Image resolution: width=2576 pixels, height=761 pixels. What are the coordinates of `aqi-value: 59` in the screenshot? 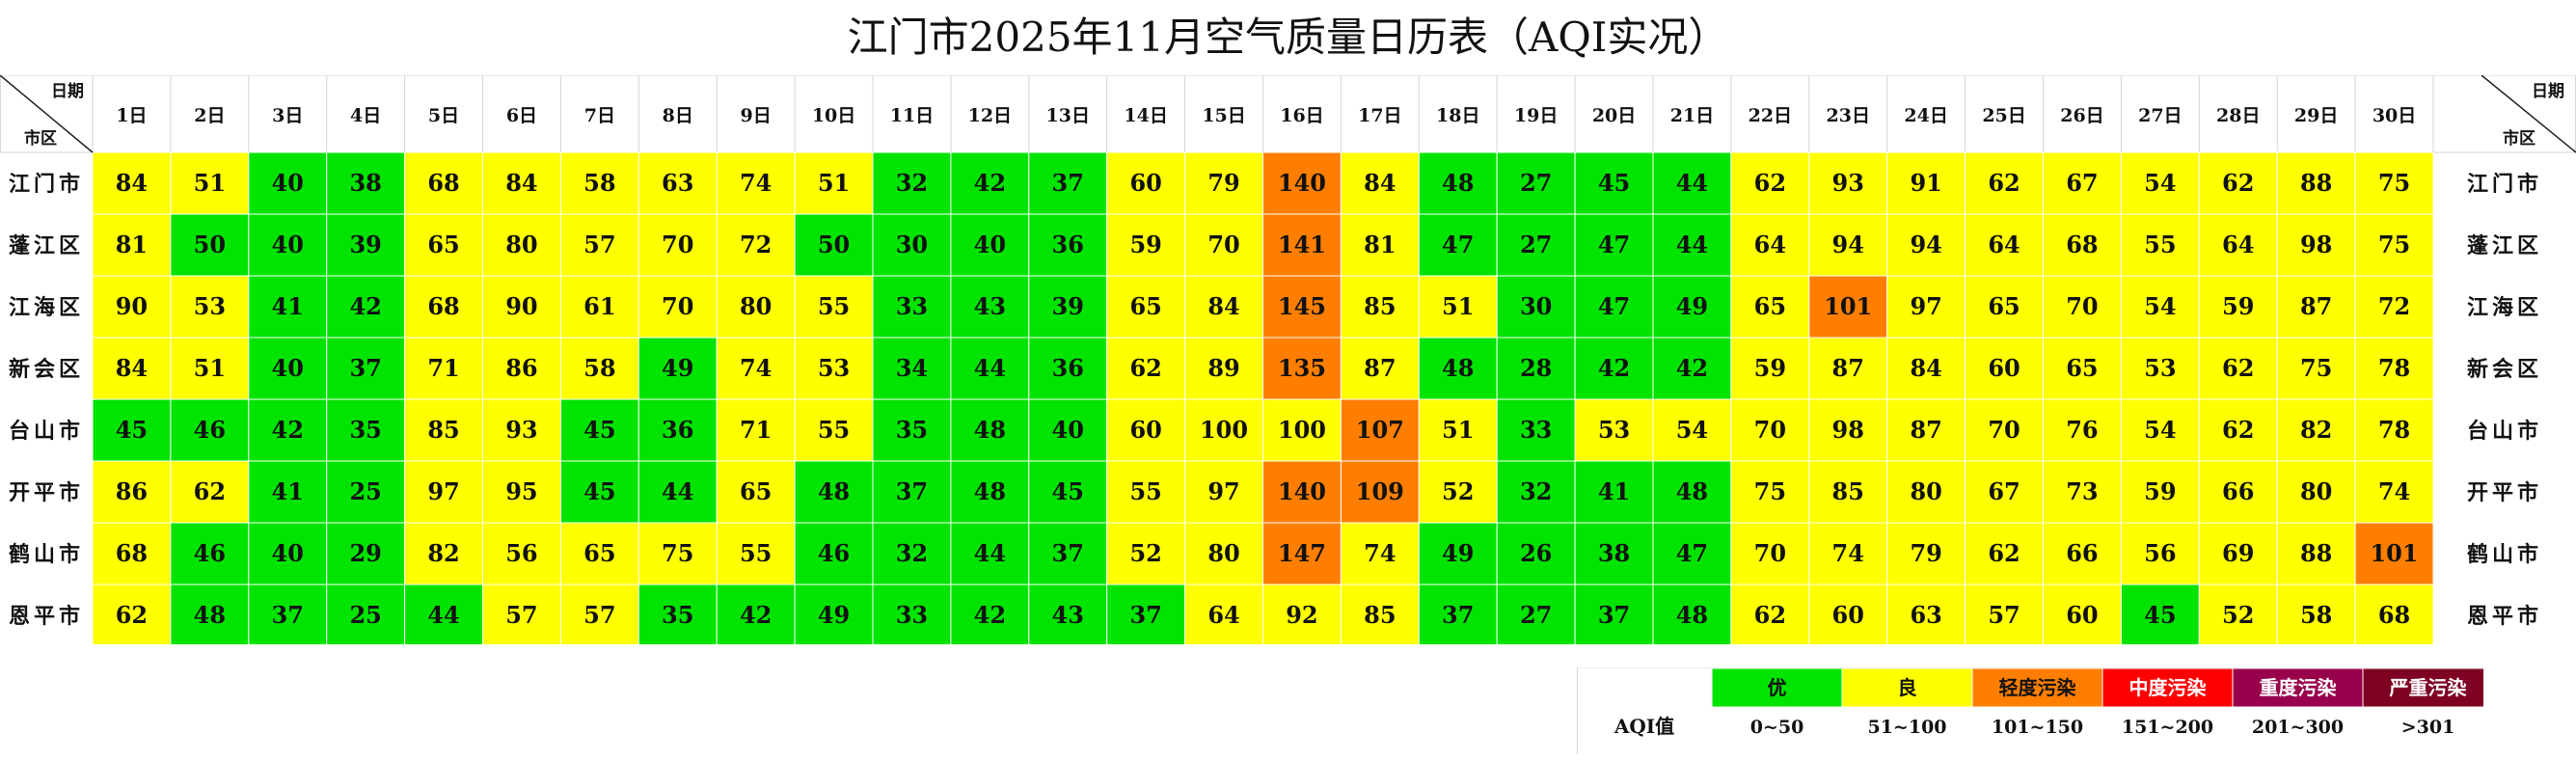 It's located at (2160, 491).